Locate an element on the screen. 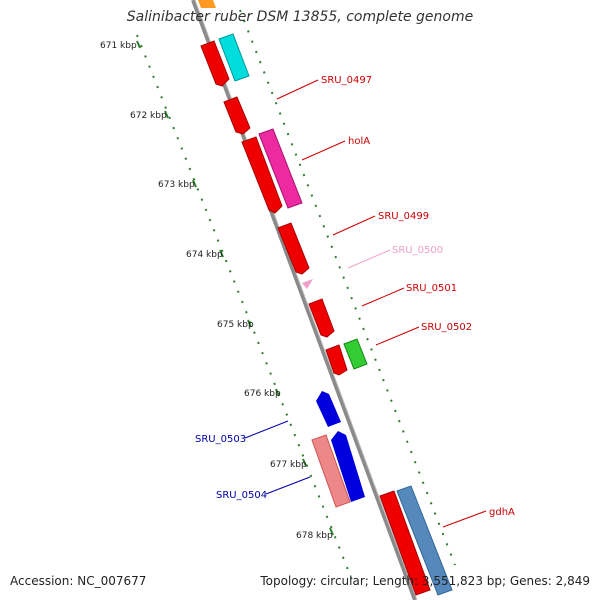 Image resolution: width=600 pixels, height=600 pixels. kbp-label: 675 kbp is located at coordinates (235, 325).